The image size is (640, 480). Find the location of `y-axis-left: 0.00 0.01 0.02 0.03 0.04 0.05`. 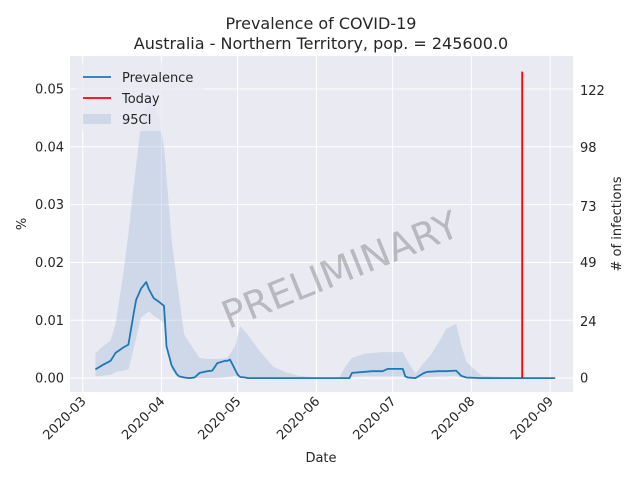

y-axis-left: 0.00 0.01 0.02 0.03 0.04 0.05 is located at coordinates (49, 234).